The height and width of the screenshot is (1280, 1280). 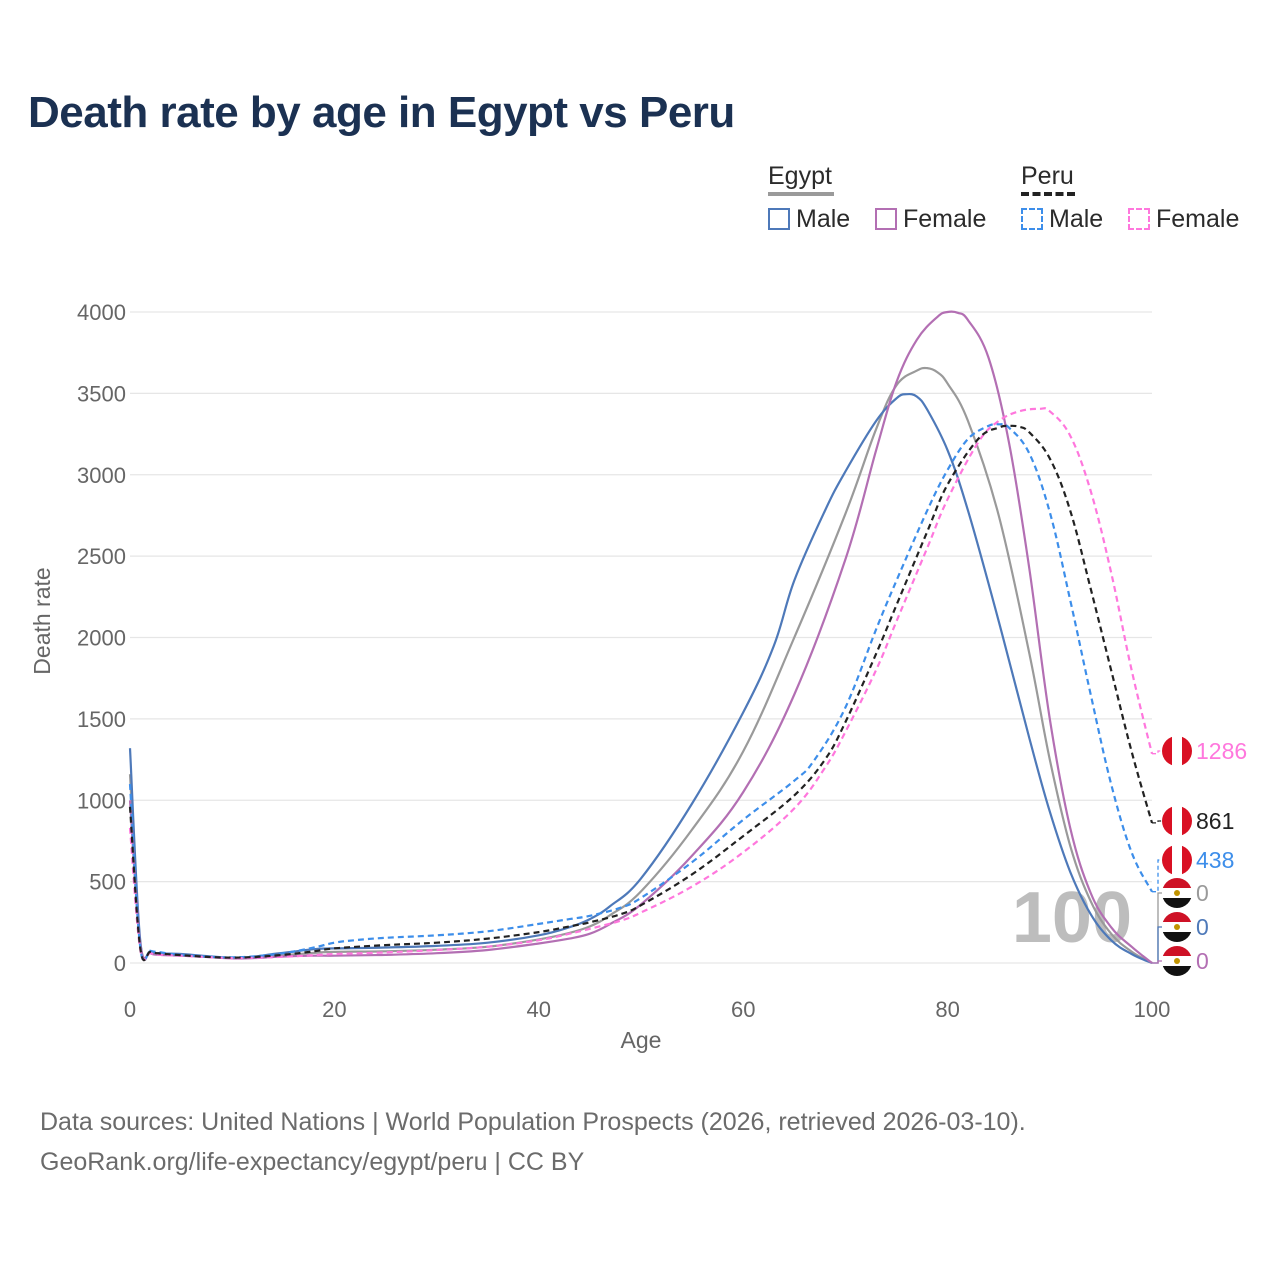 What do you see at coordinates (120, 963) in the screenshot?
I see `y-tick-label: 0` at bounding box center [120, 963].